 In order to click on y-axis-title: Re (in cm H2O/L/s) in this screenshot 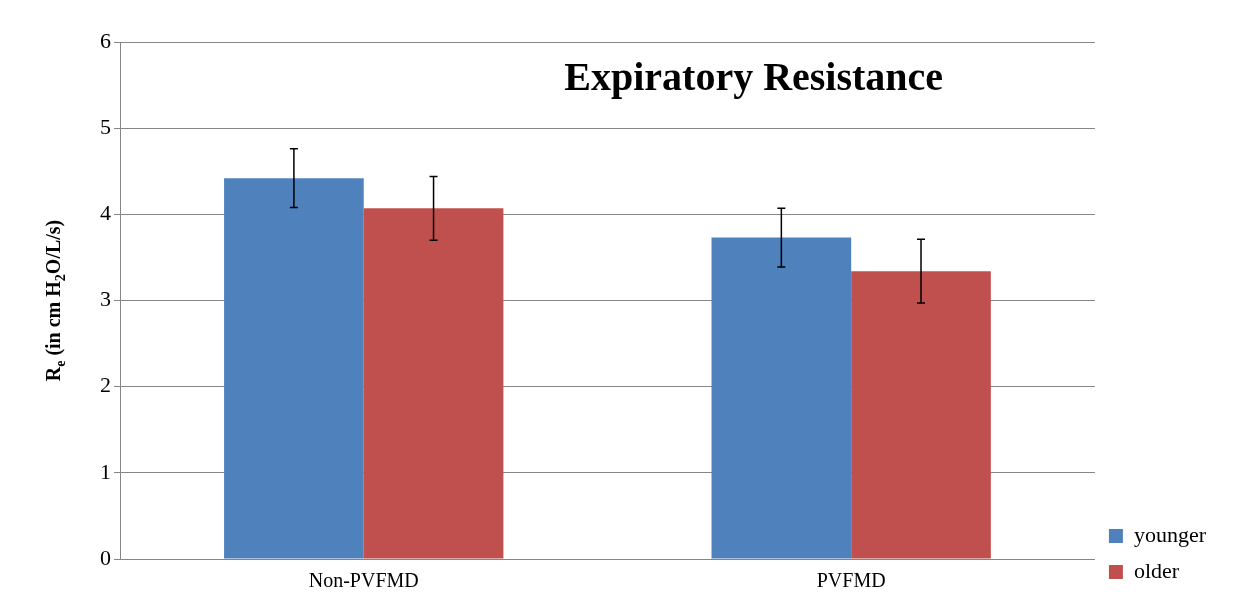, I will do `click(55, 300)`.